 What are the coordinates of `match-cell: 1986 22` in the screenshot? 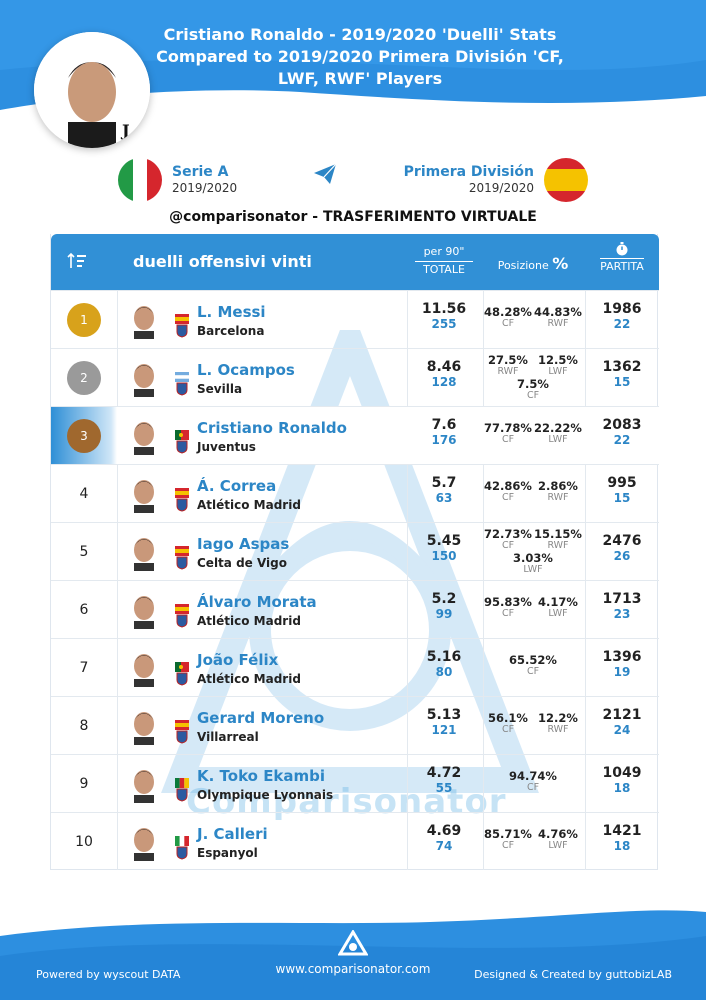 It's located at (622, 316).